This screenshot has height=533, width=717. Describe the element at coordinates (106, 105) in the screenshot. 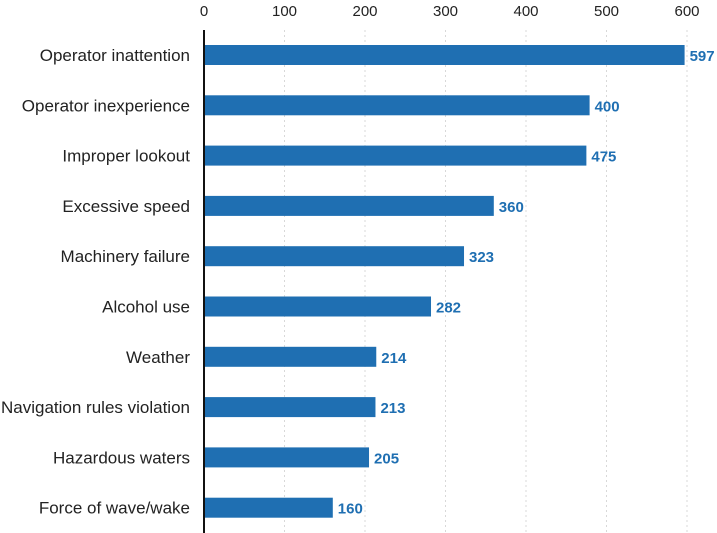

I see `category-label: Operator inexperience` at that location.